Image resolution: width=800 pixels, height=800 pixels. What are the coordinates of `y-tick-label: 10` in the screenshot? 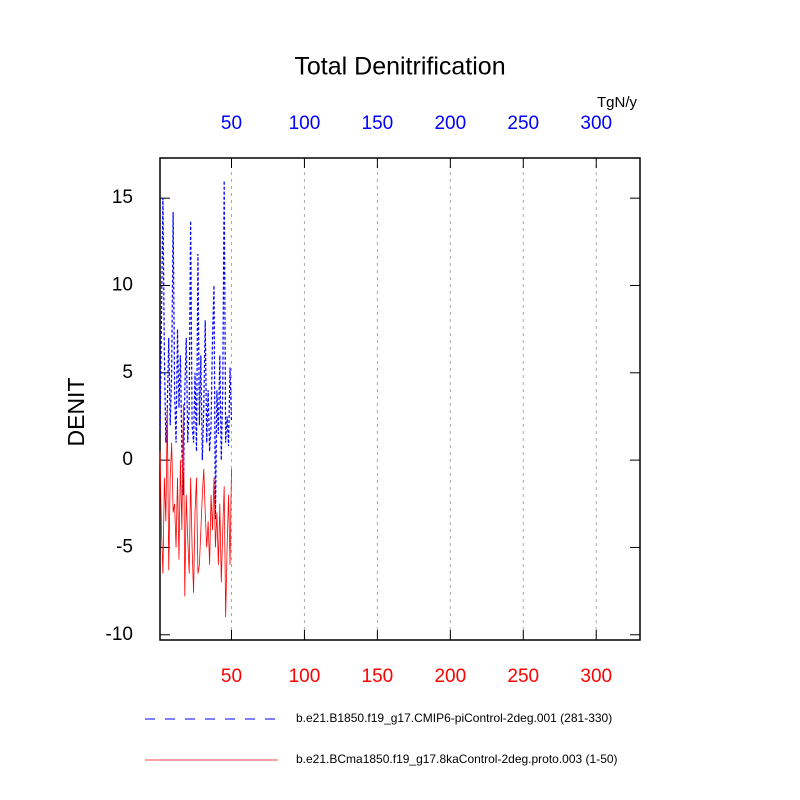 It's located at (122, 285).